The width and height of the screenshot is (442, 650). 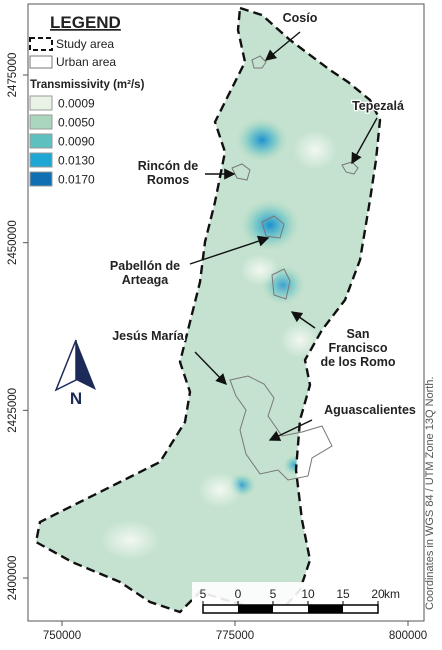 I want to click on legend-label: Urban area, so click(x=86, y=62).